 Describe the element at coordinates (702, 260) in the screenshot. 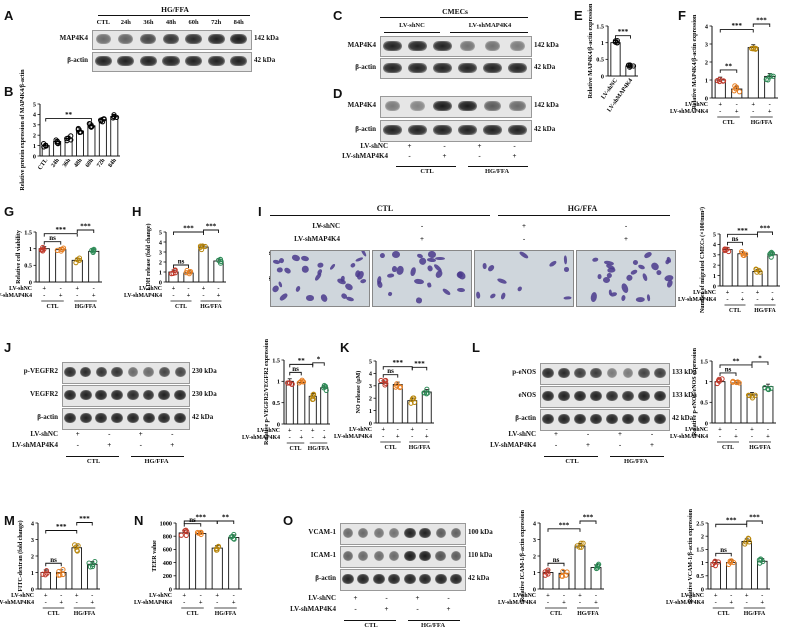

I see `y-axis-label: Number of migrated CMECs (×100/mm²)` at that location.